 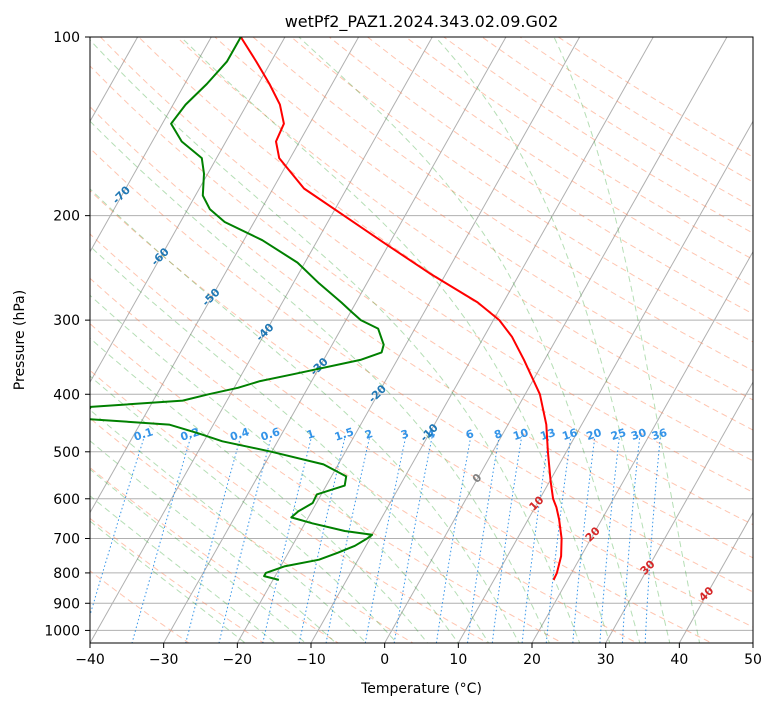 I want to click on x-tick-label: 0, so click(x=384, y=660).